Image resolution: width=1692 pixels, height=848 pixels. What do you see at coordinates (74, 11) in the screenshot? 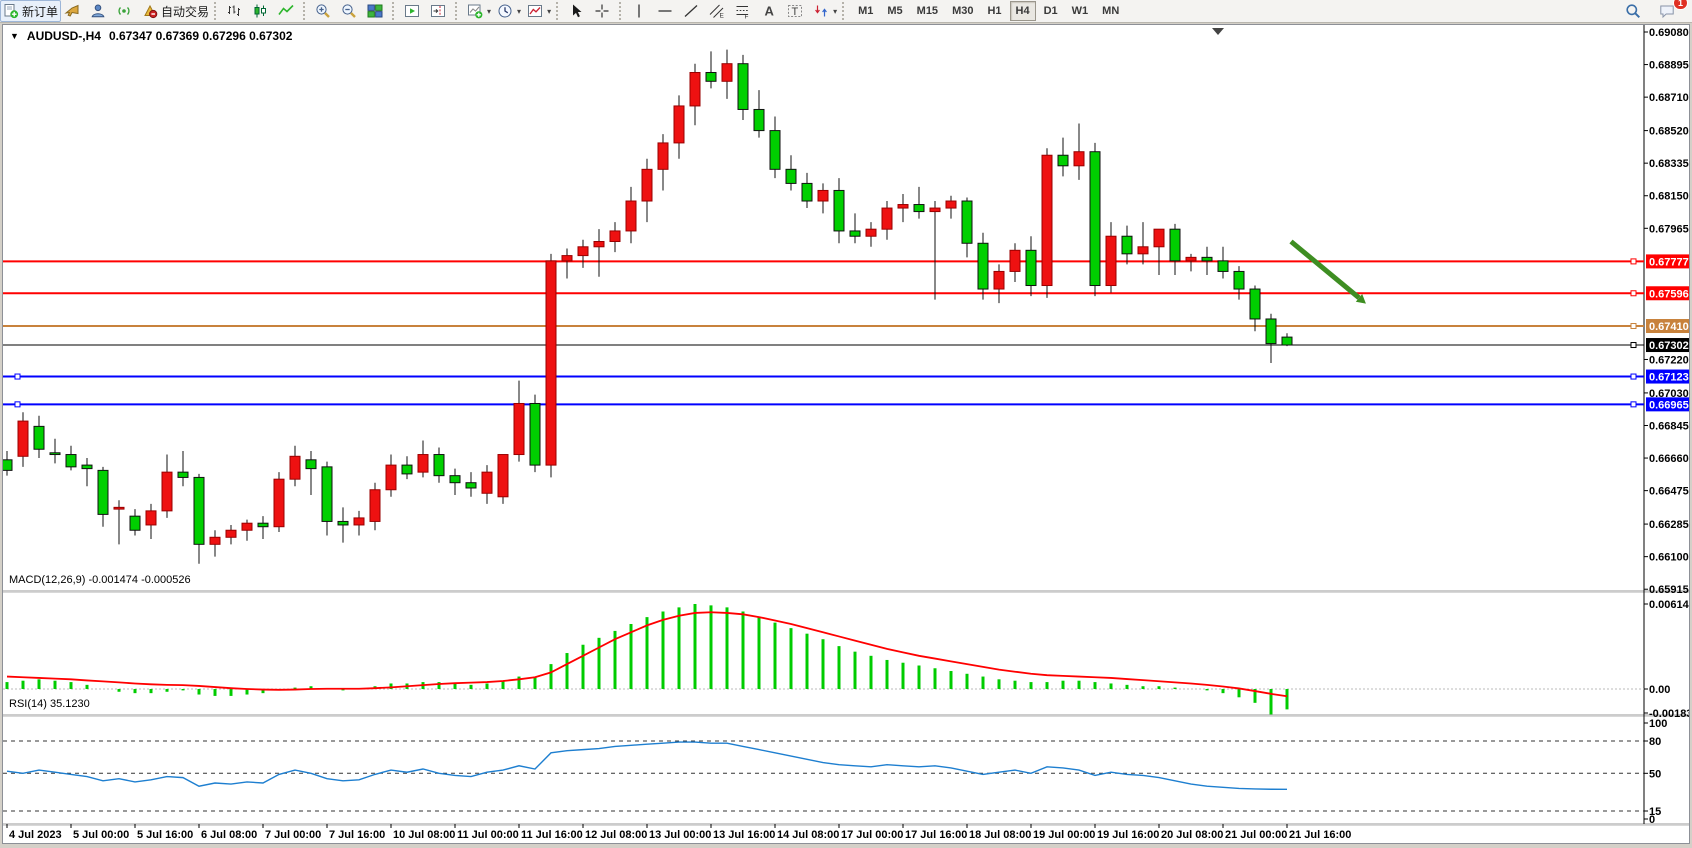
I see `alerts-button` at bounding box center [74, 11].